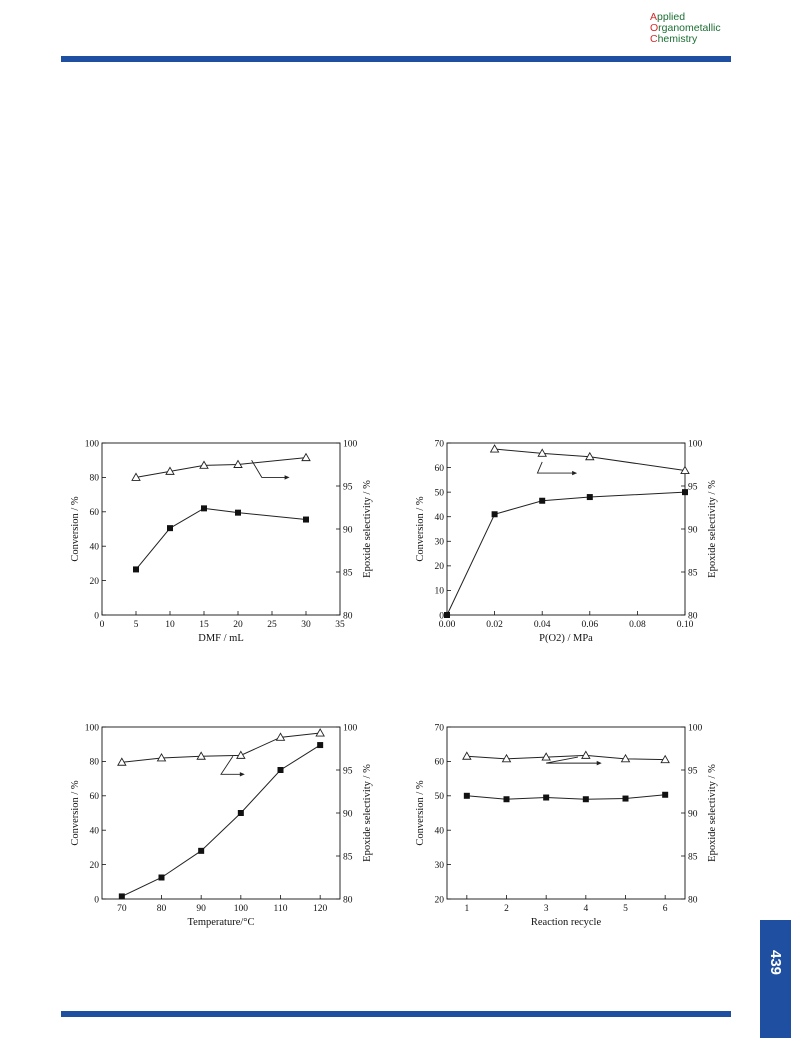  What do you see at coordinates (566, 922) in the screenshot?
I see `x-axis-label: Reaction recycle` at bounding box center [566, 922].